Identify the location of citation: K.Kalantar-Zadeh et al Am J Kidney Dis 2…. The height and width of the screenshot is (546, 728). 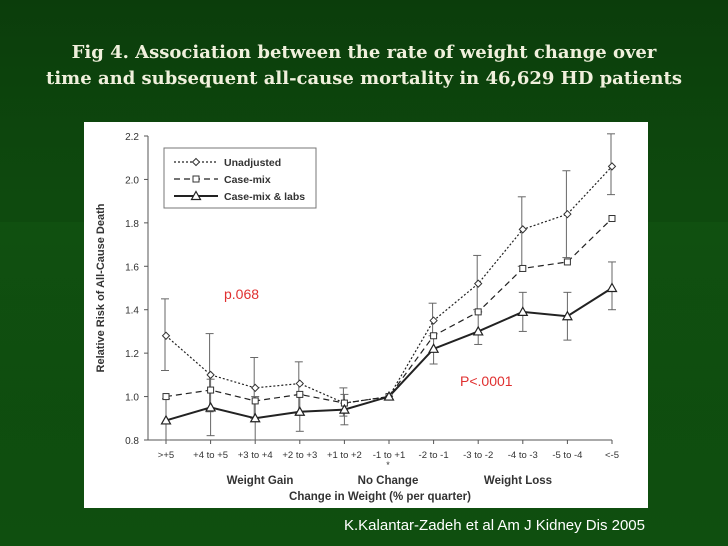
(494, 525).